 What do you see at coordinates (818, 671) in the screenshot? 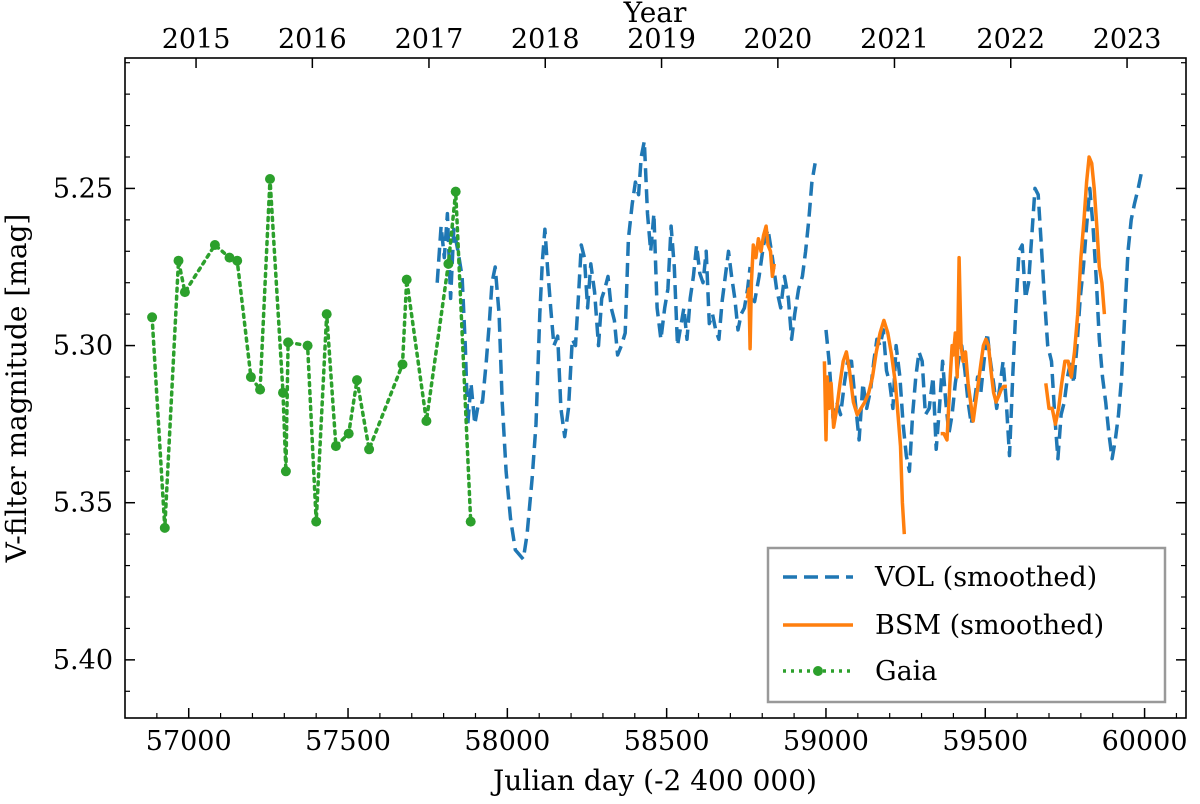
I see `legend-gaia-marker` at bounding box center [818, 671].